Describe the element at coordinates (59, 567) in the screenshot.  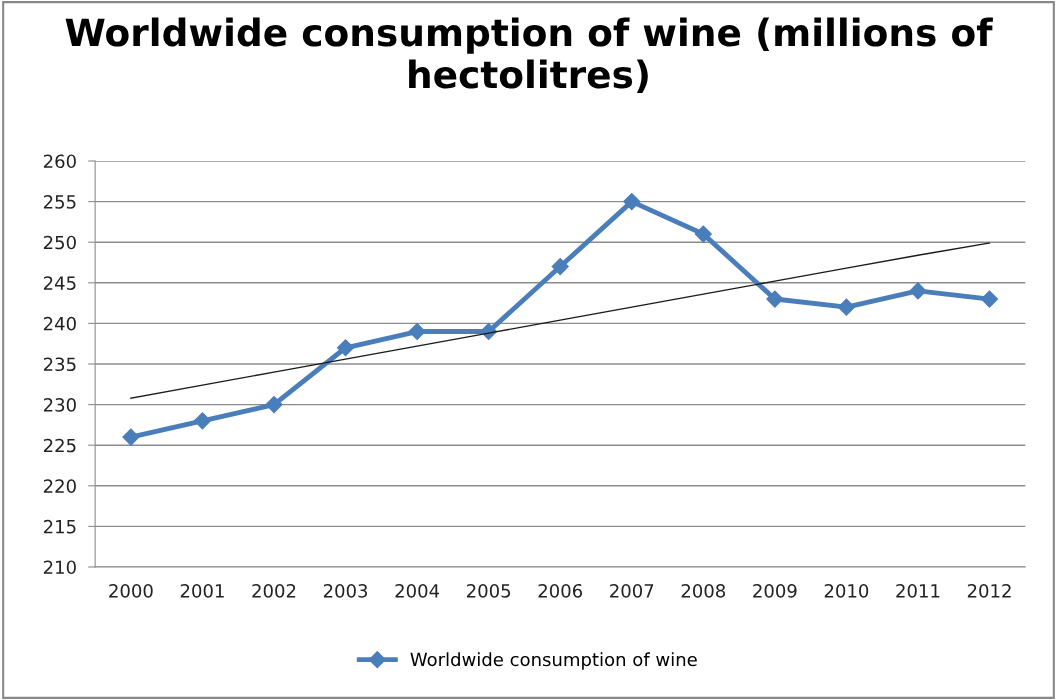
I see `y-tick-label: 210` at that location.